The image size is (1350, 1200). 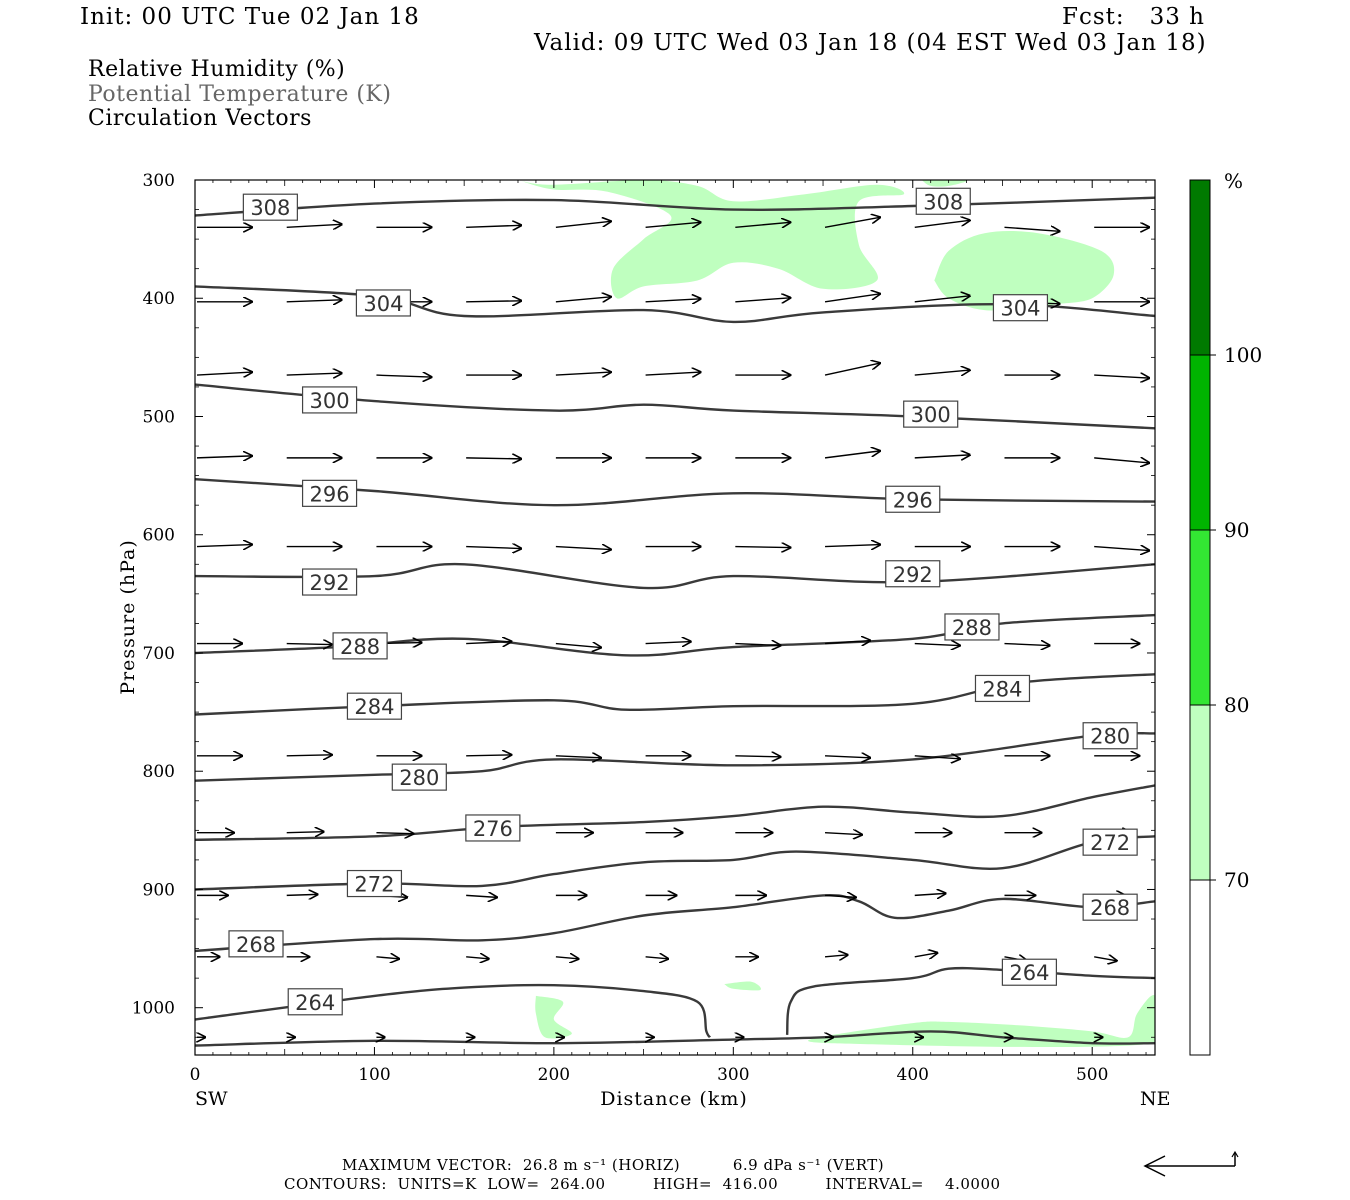 What do you see at coordinates (374, 1075) in the screenshot?
I see `x-tick-label: 100` at bounding box center [374, 1075].